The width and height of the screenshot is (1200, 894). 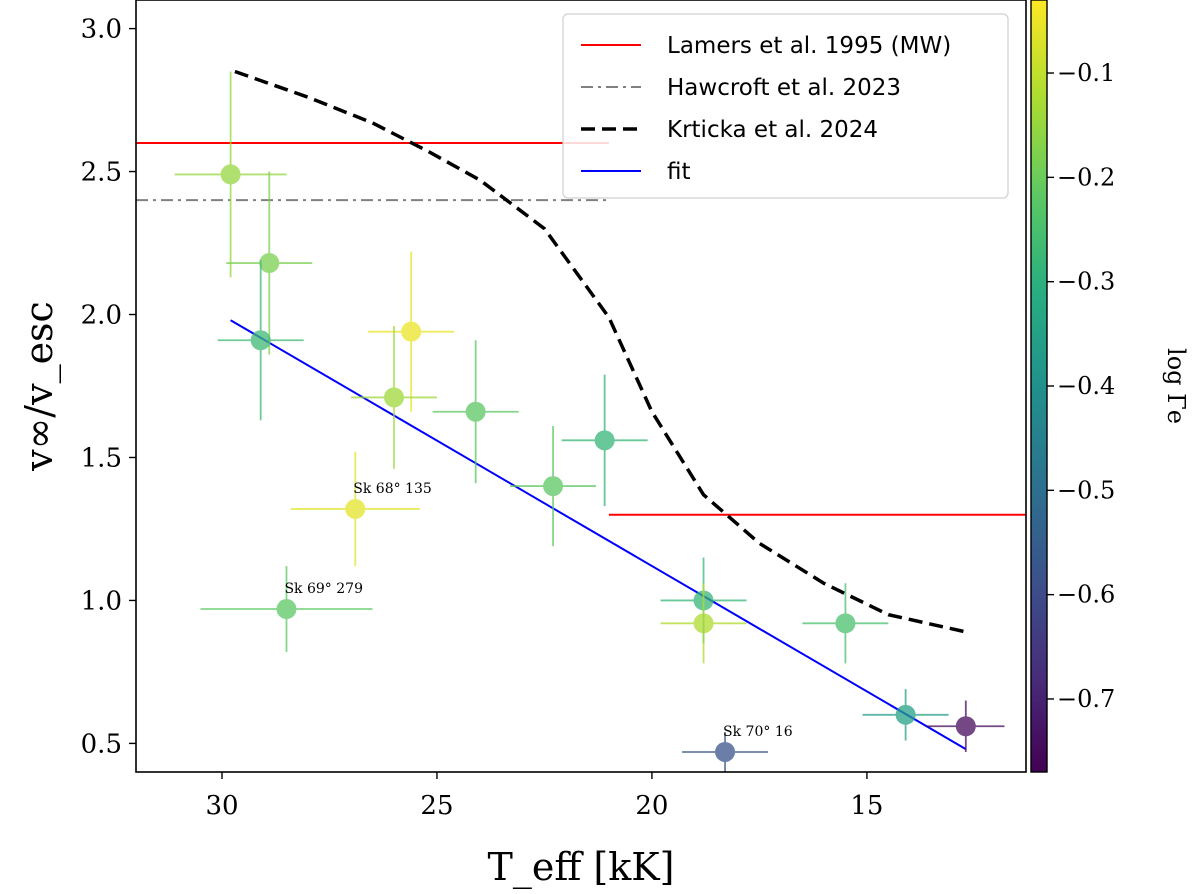 What do you see at coordinates (108, 387) in the screenshot?
I see `y-axis: 0.5 1.0 1.5 2.0 2.5 3.0` at bounding box center [108, 387].